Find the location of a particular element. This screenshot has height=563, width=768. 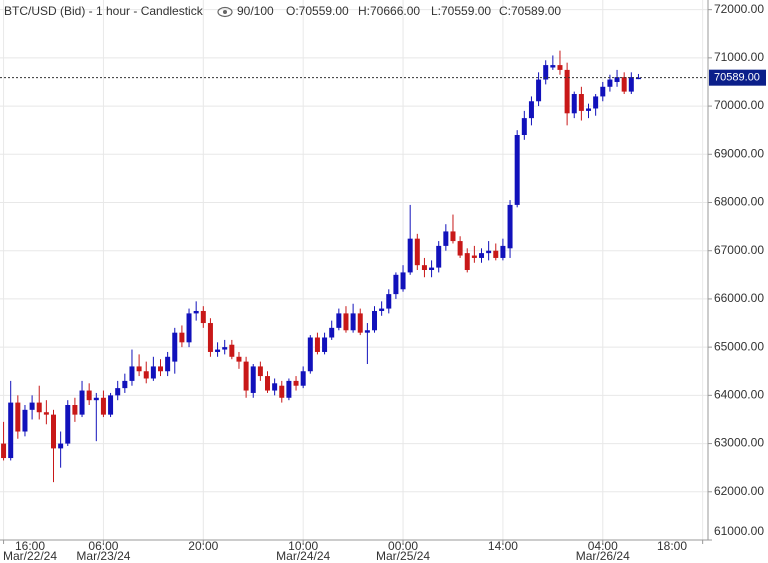

ohlc-high: H:70666.00 is located at coordinates (389, 11).